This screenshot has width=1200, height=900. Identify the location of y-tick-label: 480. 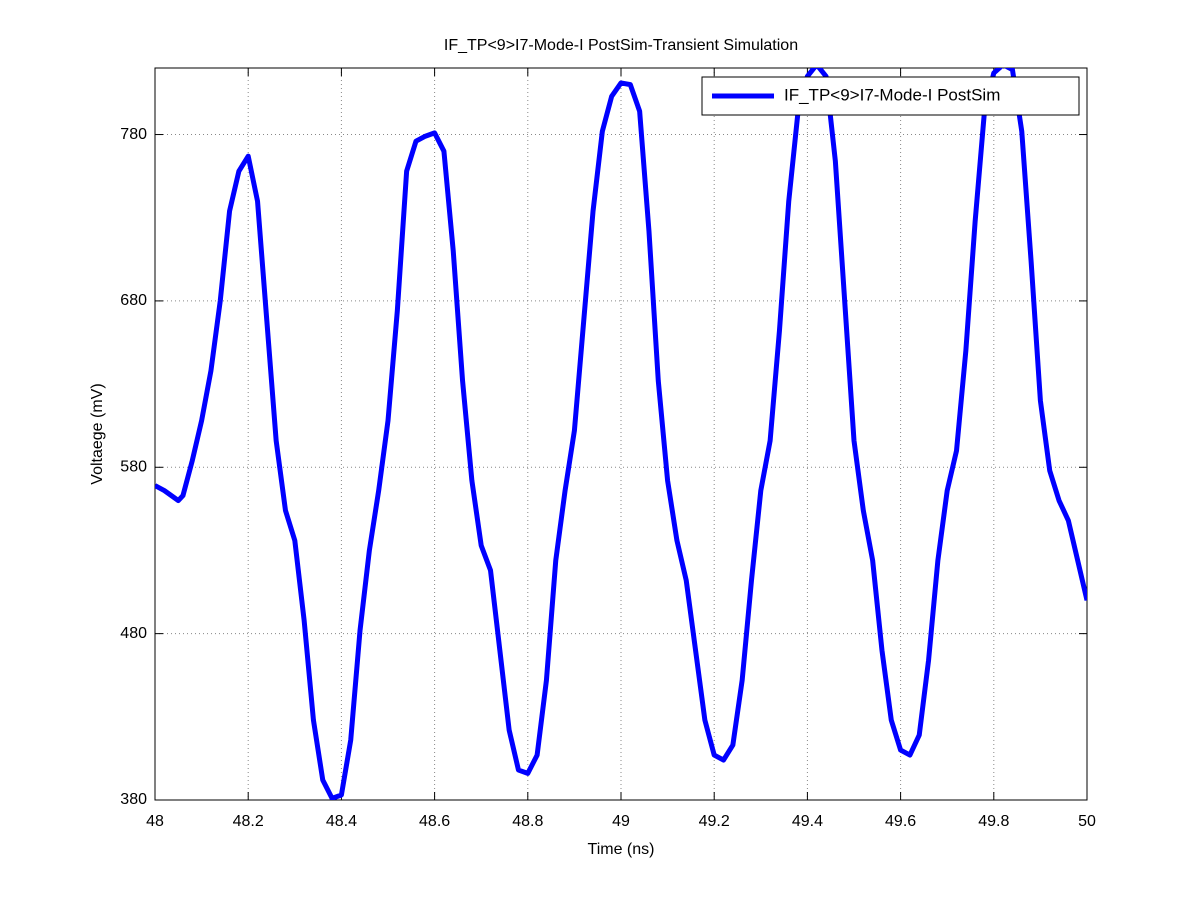
(133, 633).